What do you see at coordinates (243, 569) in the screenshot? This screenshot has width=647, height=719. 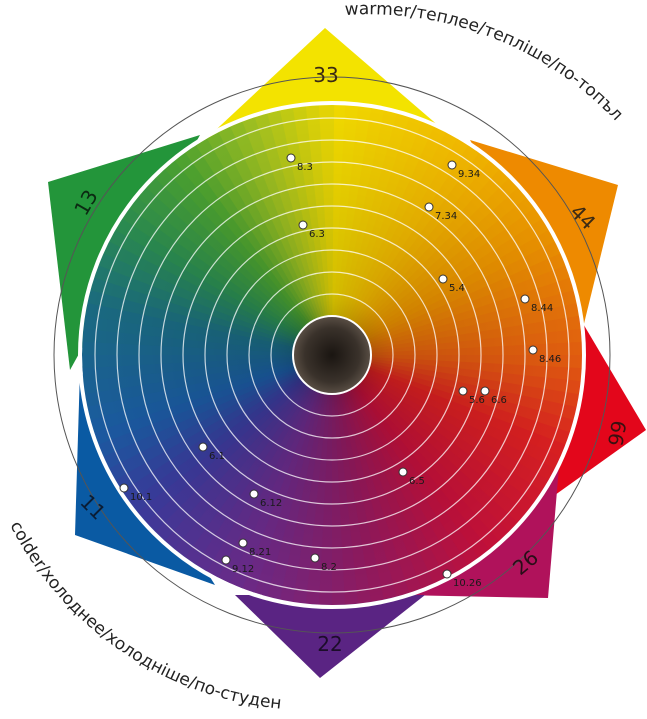 I see `point-label: 9.12` at bounding box center [243, 569].